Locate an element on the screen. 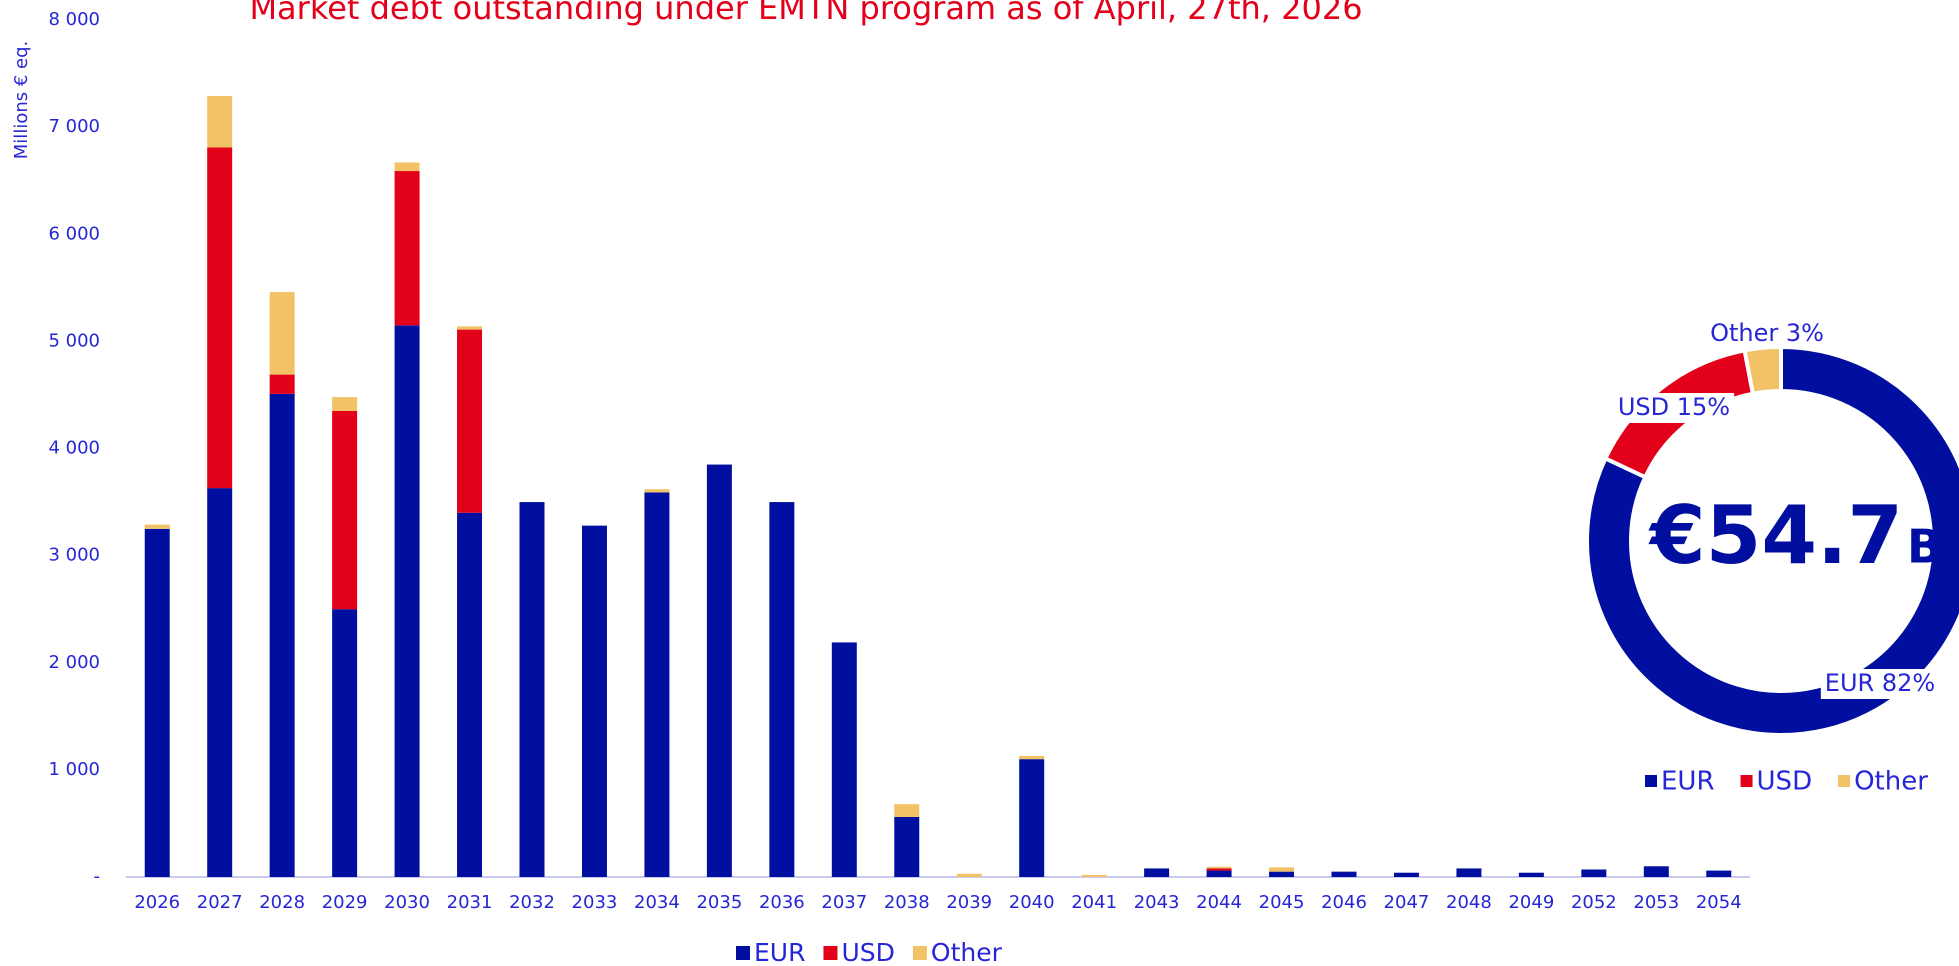 The height and width of the screenshot is (966, 1959). y-tick-label: 1 000 is located at coordinates (74, 769).